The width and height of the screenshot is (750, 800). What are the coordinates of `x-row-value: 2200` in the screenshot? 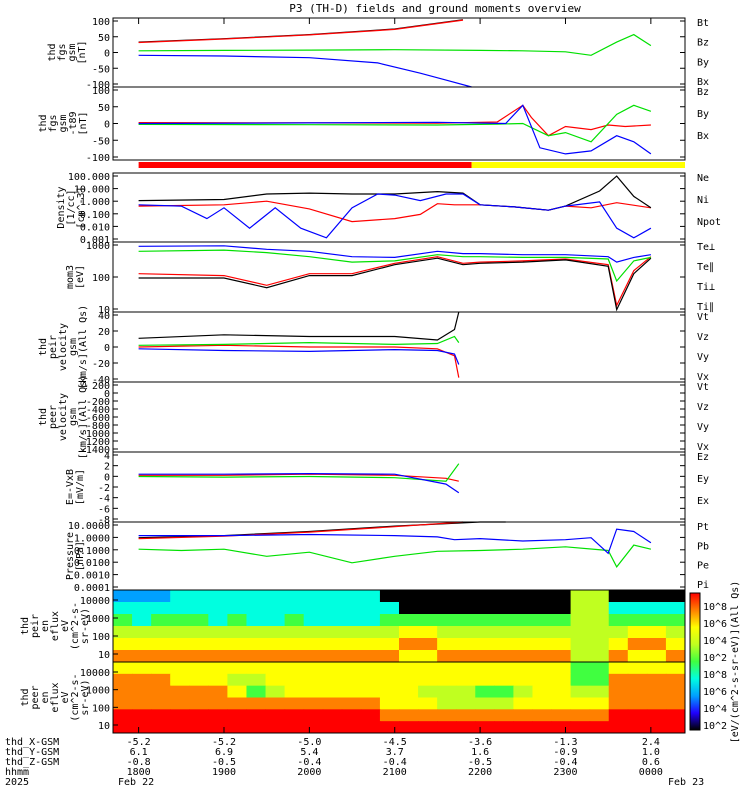 It's located at (480, 772).